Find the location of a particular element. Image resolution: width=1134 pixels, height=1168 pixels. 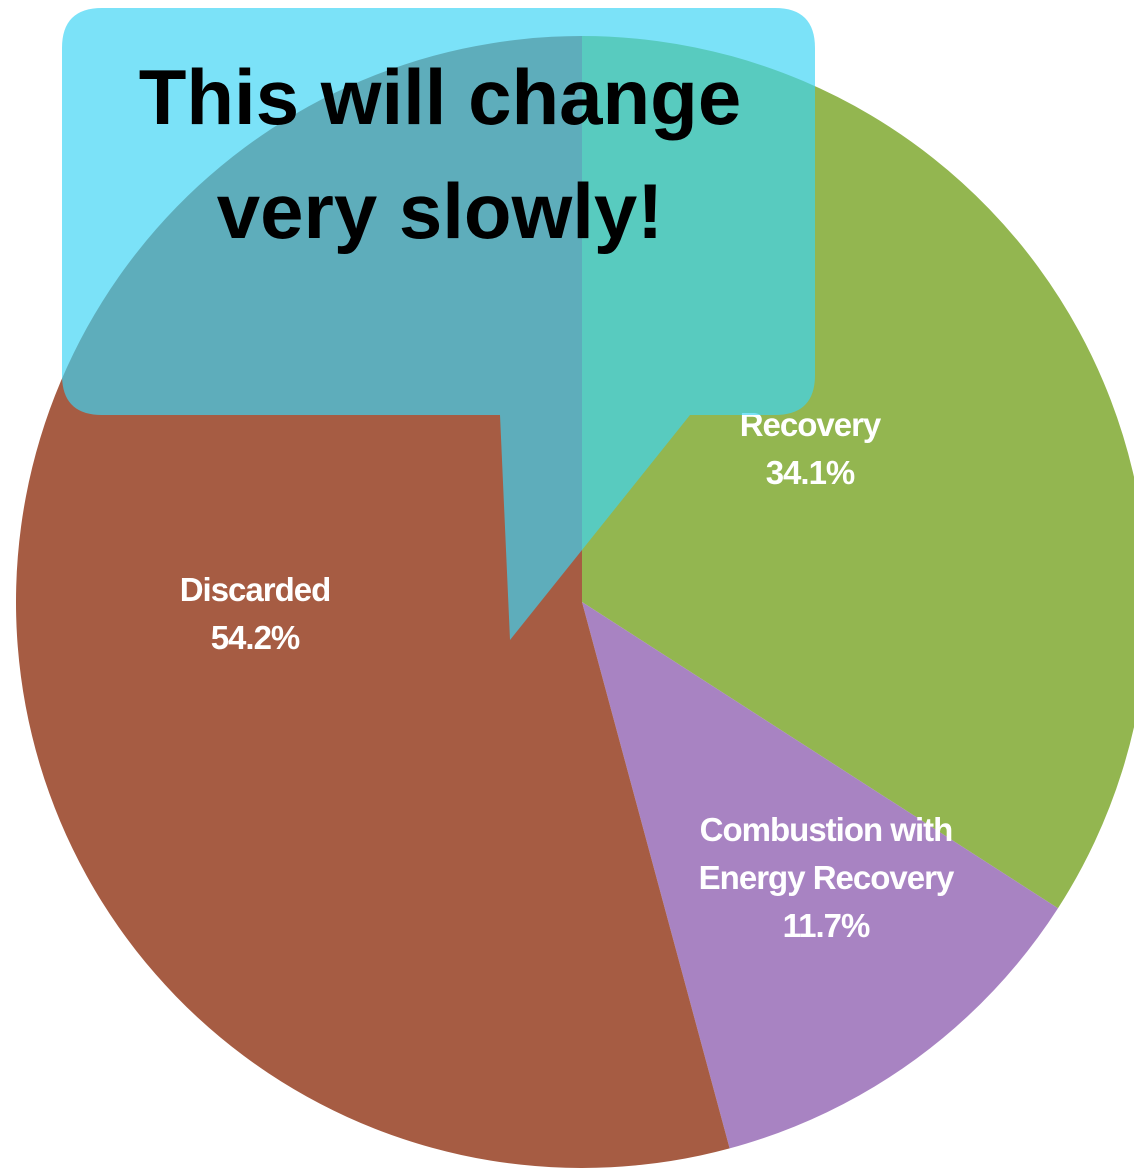

annotation: This will change very slowly! is located at coordinates (440, 154).